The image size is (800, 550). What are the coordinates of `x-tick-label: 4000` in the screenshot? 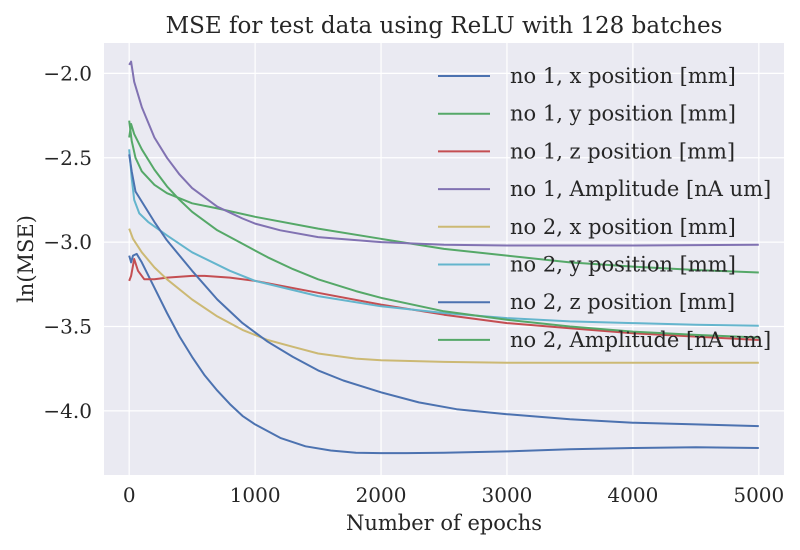 It's located at (632, 495).